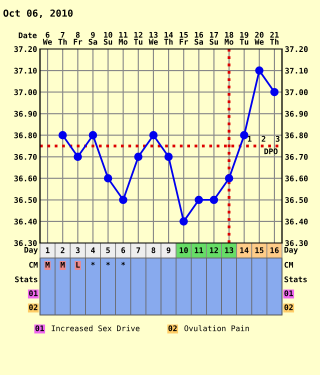 The height and width of the screenshot is (375, 320). Describe the element at coordinates (38, 13) in the screenshot. I see `chart-title: Oct 06, 2010` at that location.